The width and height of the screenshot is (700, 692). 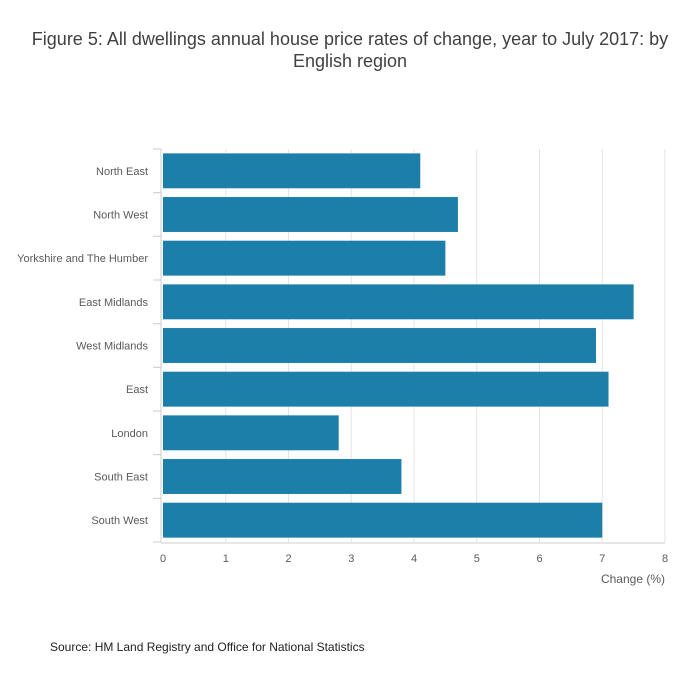 What do you see at coordinates (82, 259) in the screenshot?
I see `y-category-label: Yorkshire and The Humber` at bounding box center [82, 259].